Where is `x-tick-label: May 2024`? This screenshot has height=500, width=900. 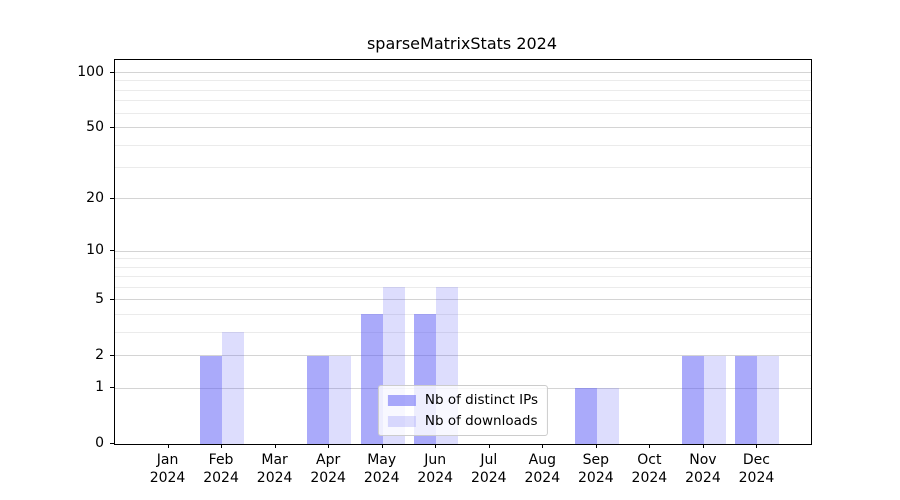 x-tick-label: May 2024 is located at coordinates (381, 469).